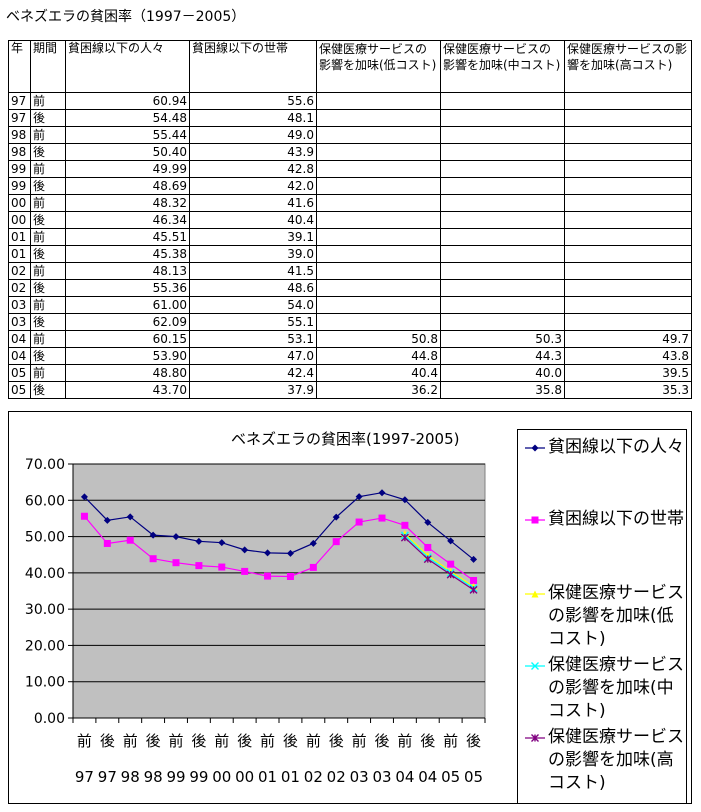 Image resolution: width=701 pixels, height=812 pixels. I want to click on table-cell: 46.34, so click(127, 220).